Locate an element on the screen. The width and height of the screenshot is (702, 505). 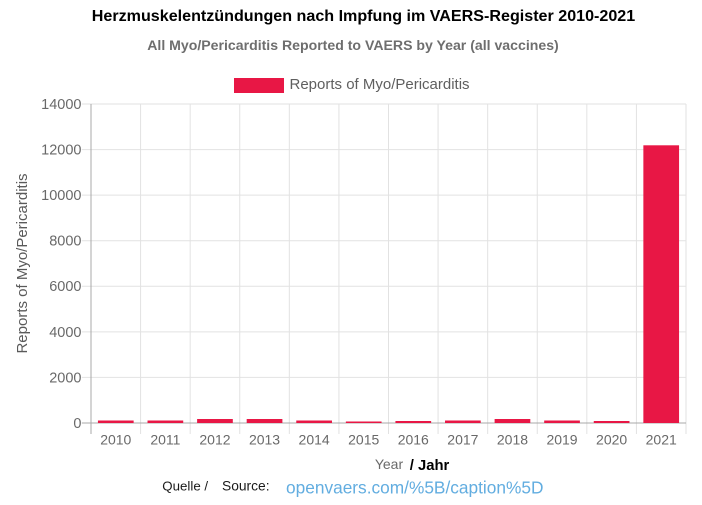
svg-text: 2010 is located at coordinates (115, 440).